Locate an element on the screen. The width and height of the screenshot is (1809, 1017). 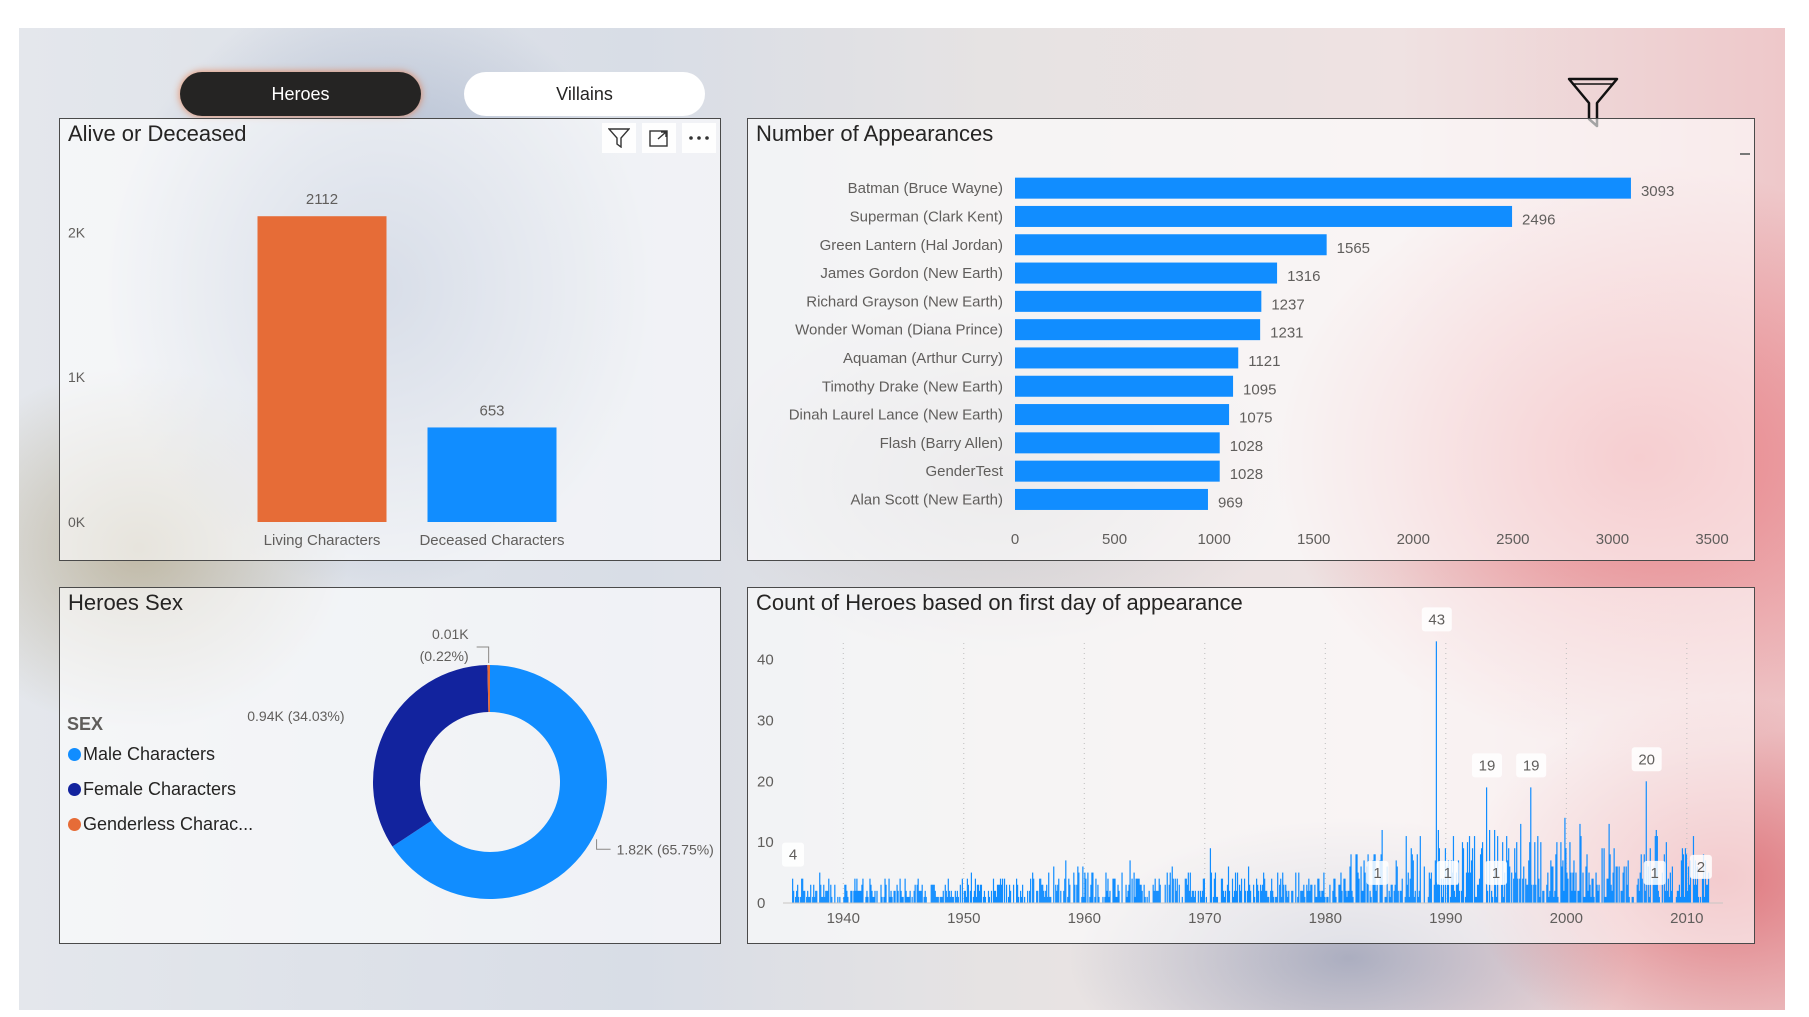
legend-item-female: Female Characters is located at coordinates (152, 789).